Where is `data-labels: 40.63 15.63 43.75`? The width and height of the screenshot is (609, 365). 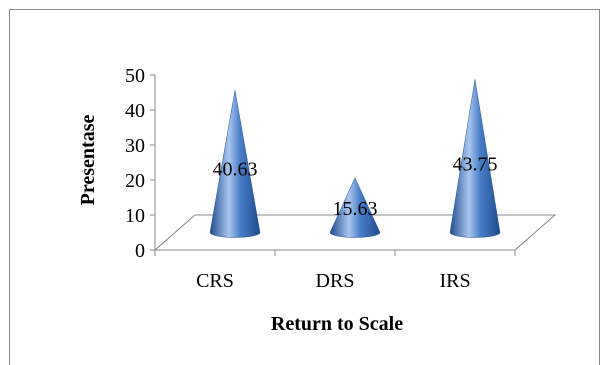 data-labels: 40.63 15.63 43.75 is located at coordinates (355, 187).